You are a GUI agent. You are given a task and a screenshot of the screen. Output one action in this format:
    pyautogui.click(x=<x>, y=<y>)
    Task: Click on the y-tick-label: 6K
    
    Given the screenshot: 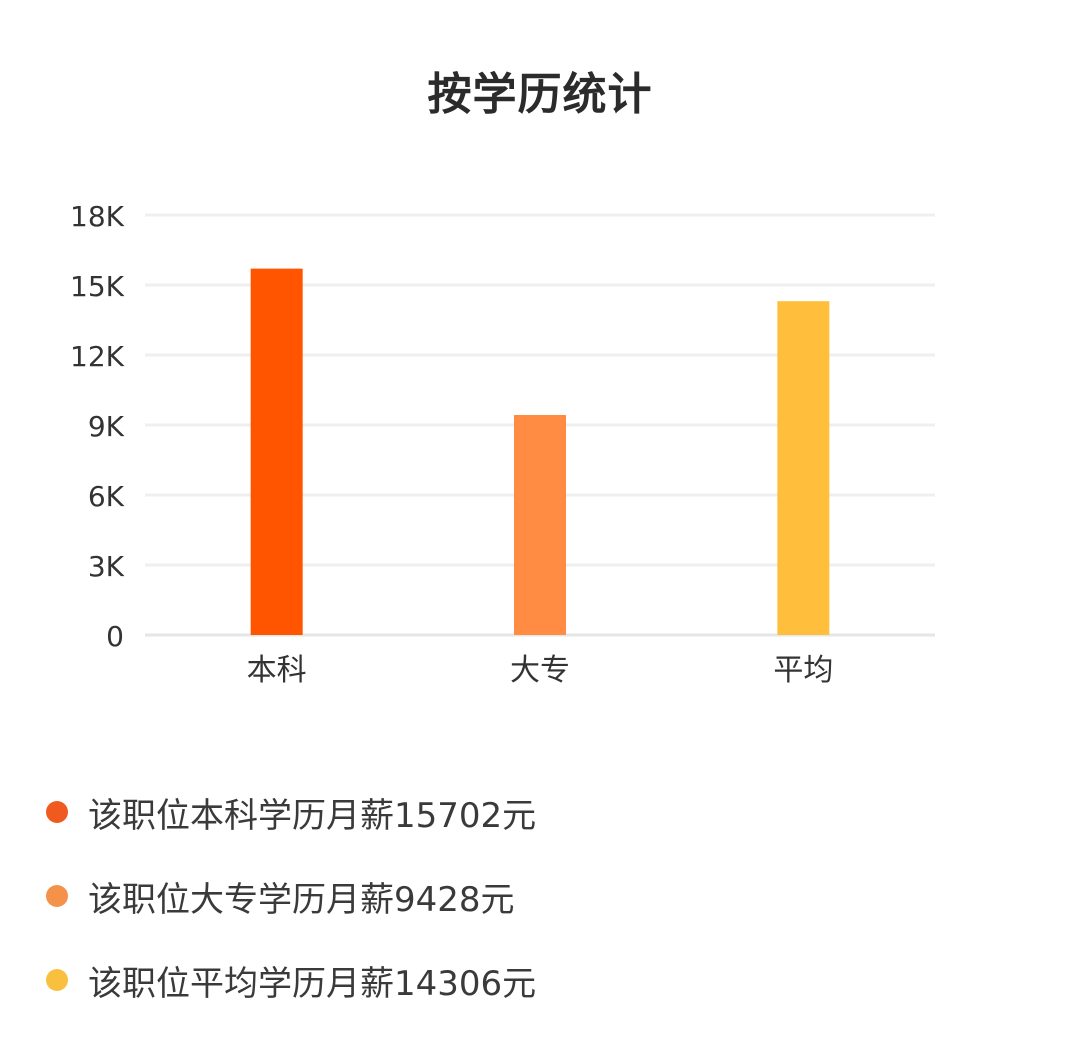 What is the action you would take?
    pyautogui.click(x=106, y=496)
    